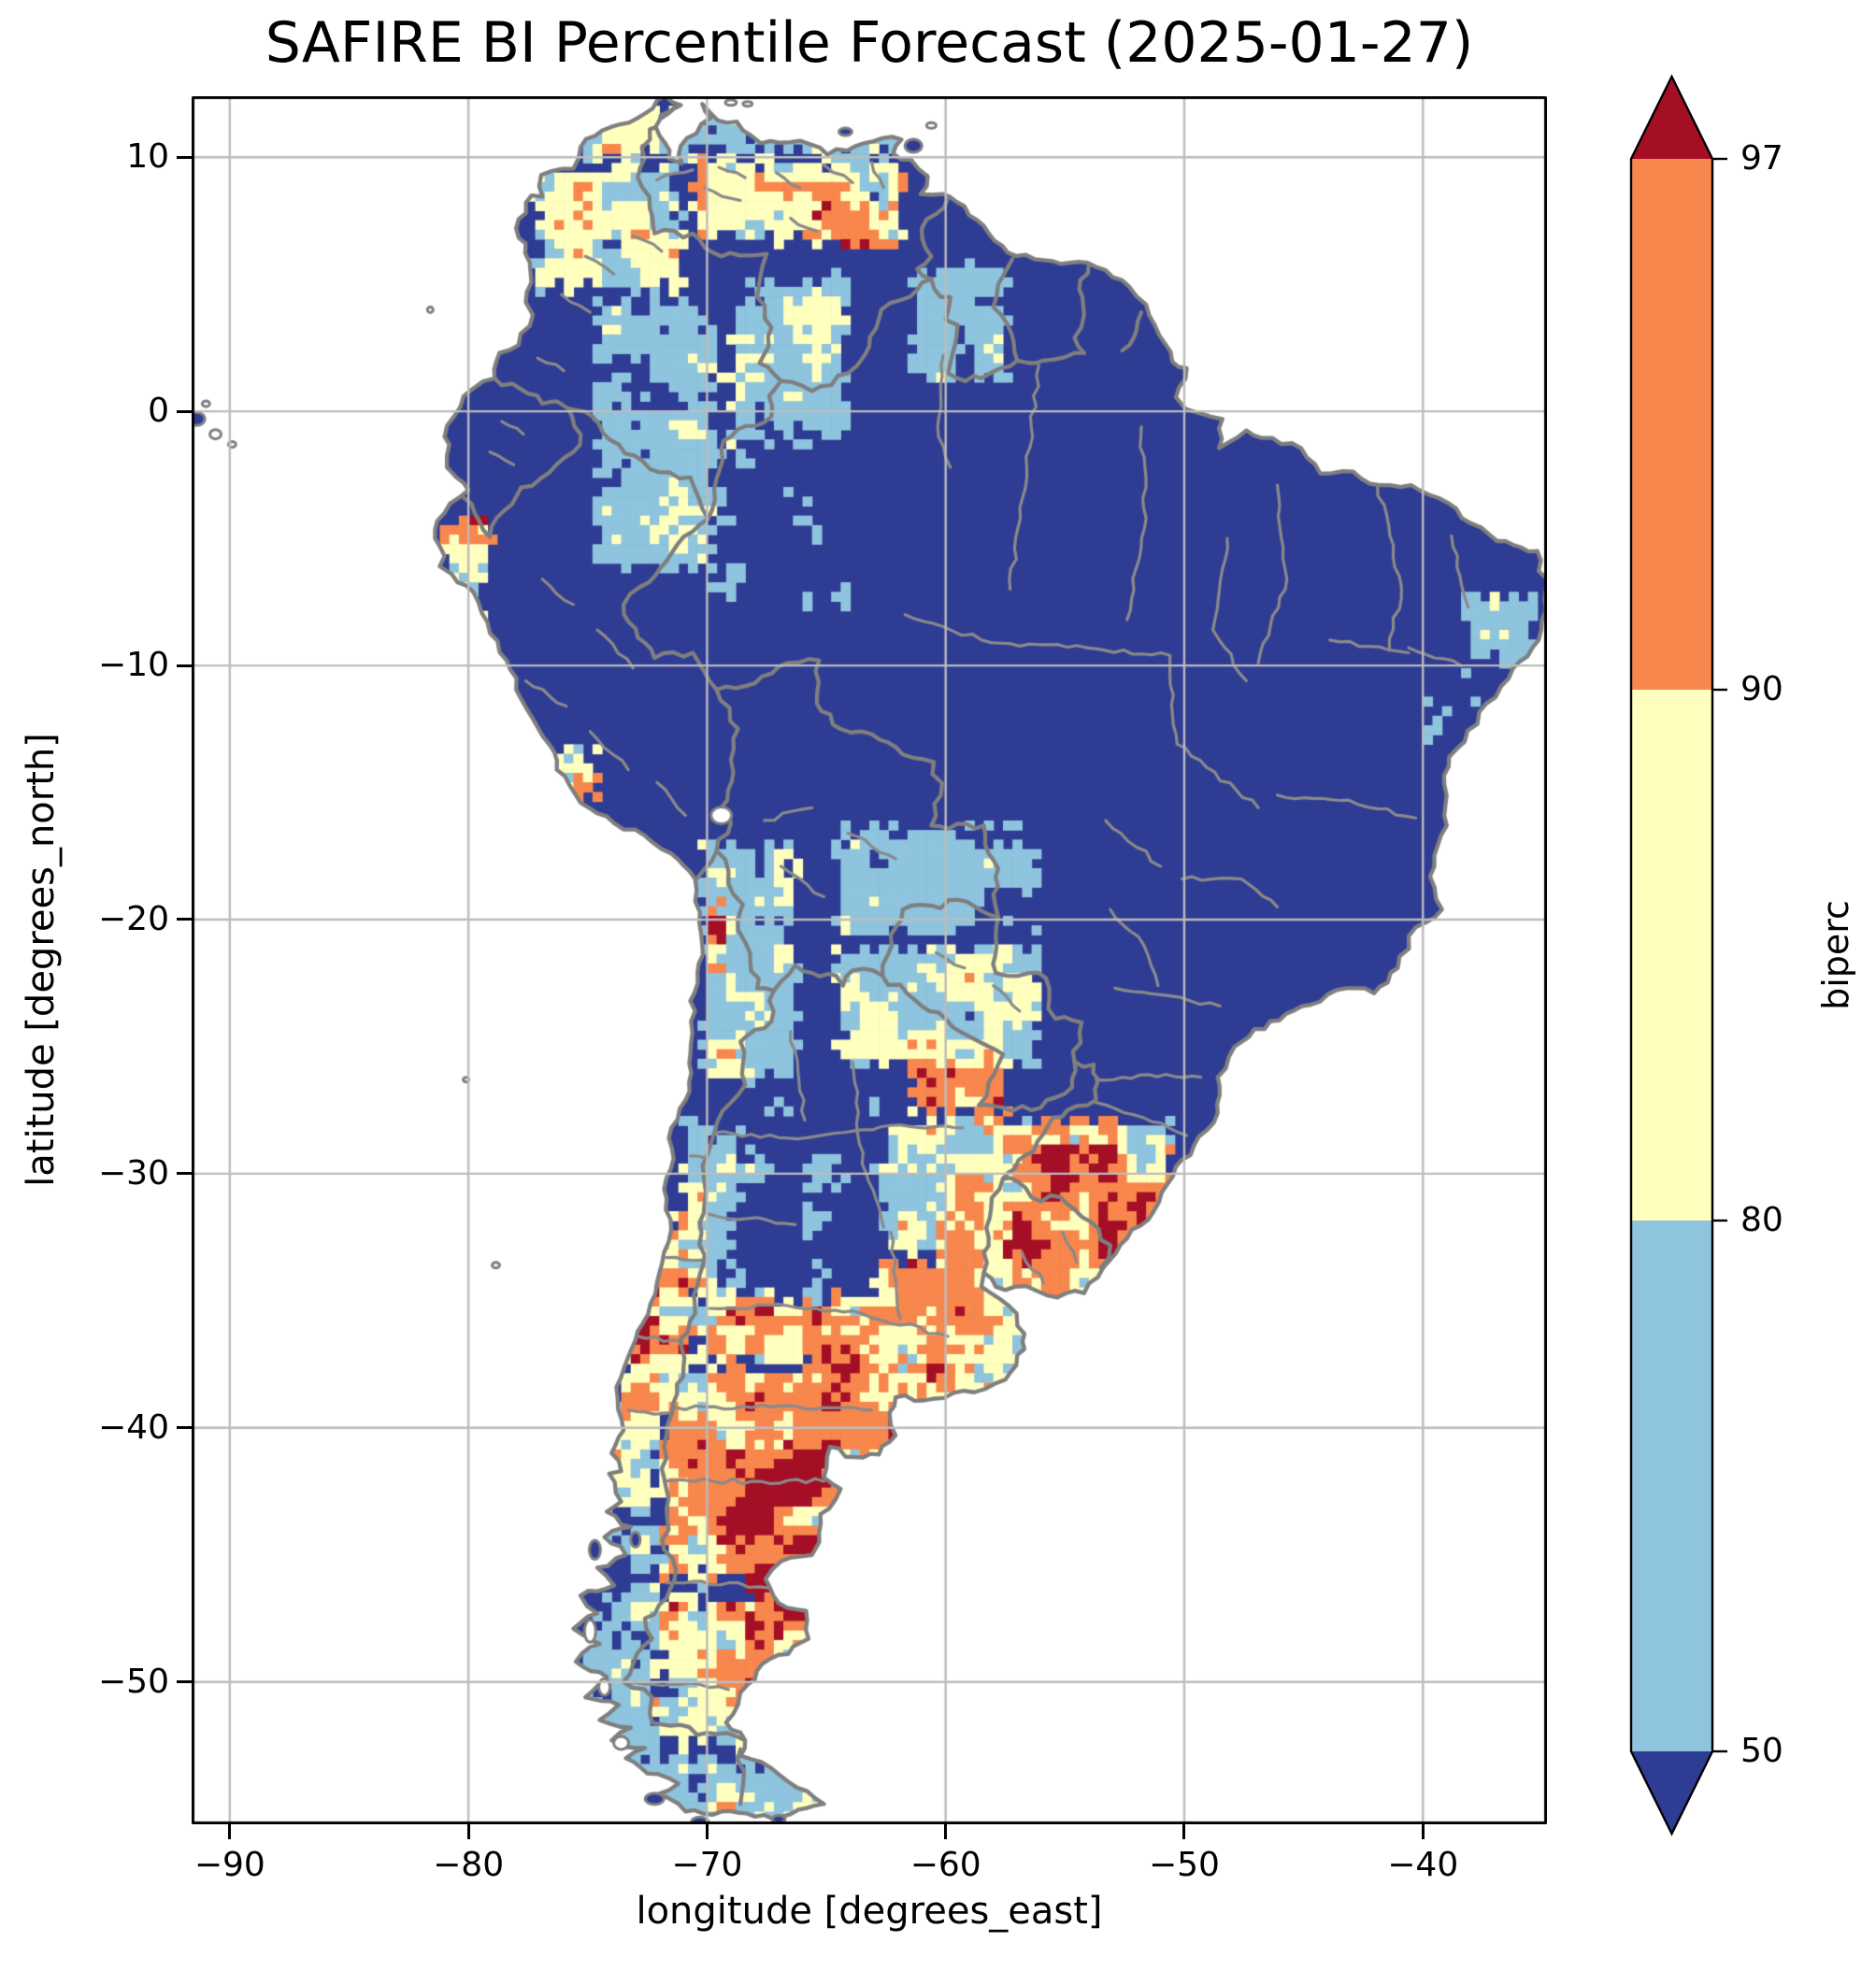  I want to click on y-tick-label: −20, so click(133, 918).